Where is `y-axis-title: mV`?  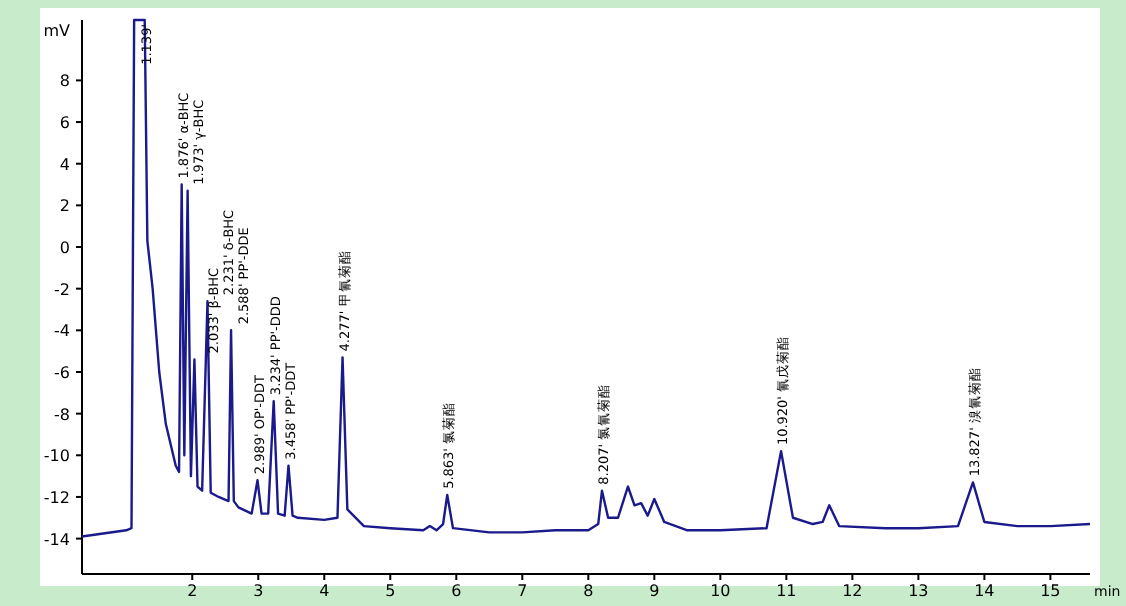 y-axis-title: mV is located at coordinates (57, 31).